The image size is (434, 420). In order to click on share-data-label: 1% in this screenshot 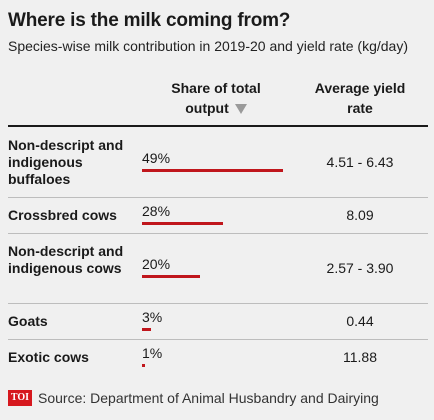, I will do `click(152, 353)`.